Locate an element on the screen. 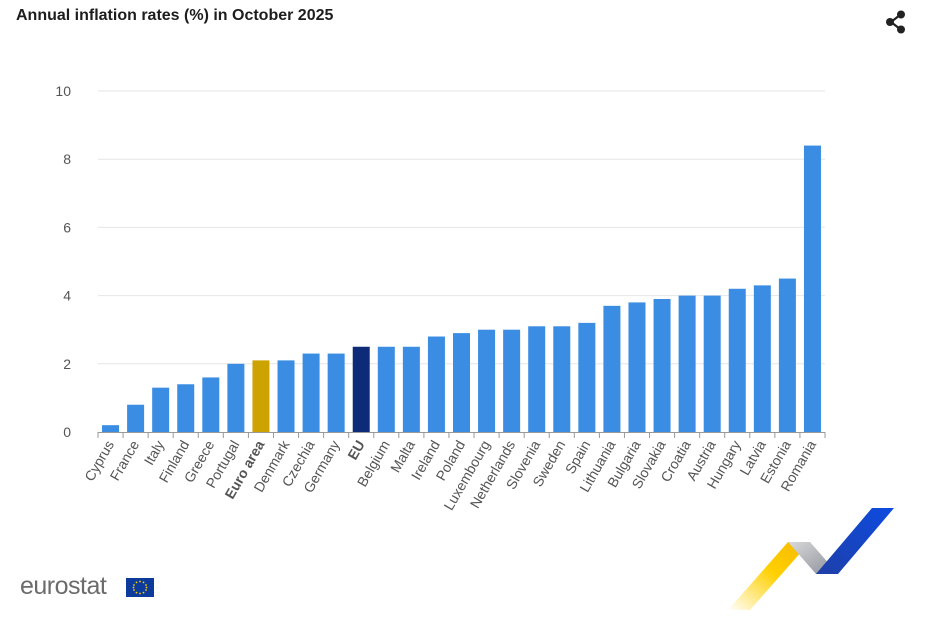 The height and width of the screenshot is (624, 926). bar-romania is located at coordinates (812, 288).